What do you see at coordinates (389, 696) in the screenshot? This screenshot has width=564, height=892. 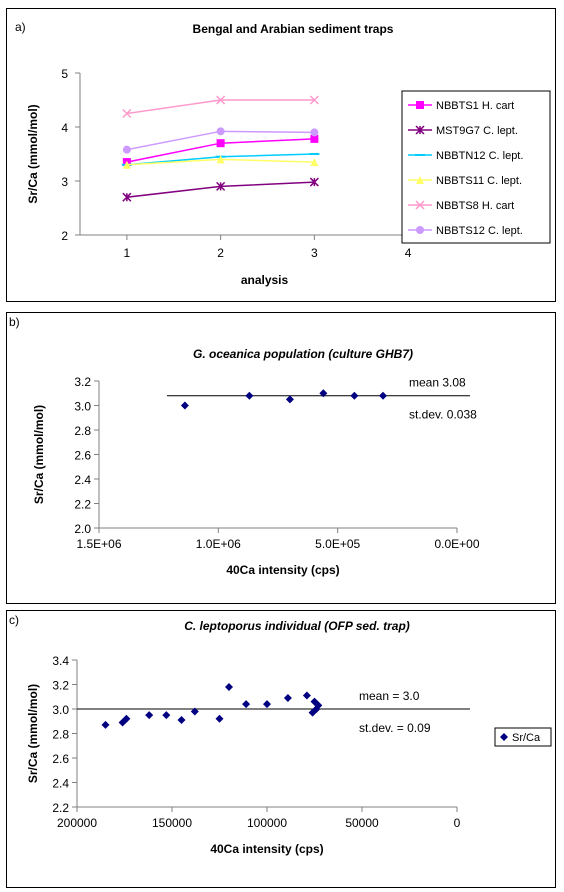 I see `mean-annotation: mean = 3.0` at bounding box center [389, 696].